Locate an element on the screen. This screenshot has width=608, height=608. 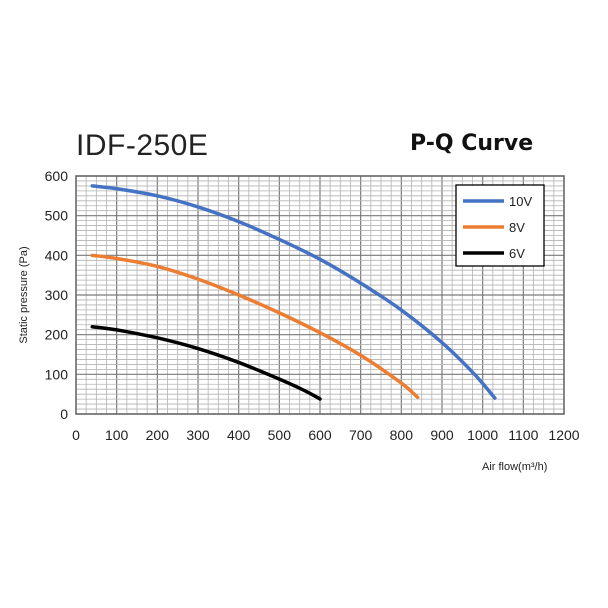
y-axis-label: Static pressure (Pa) is located at coordinates (24, 294).